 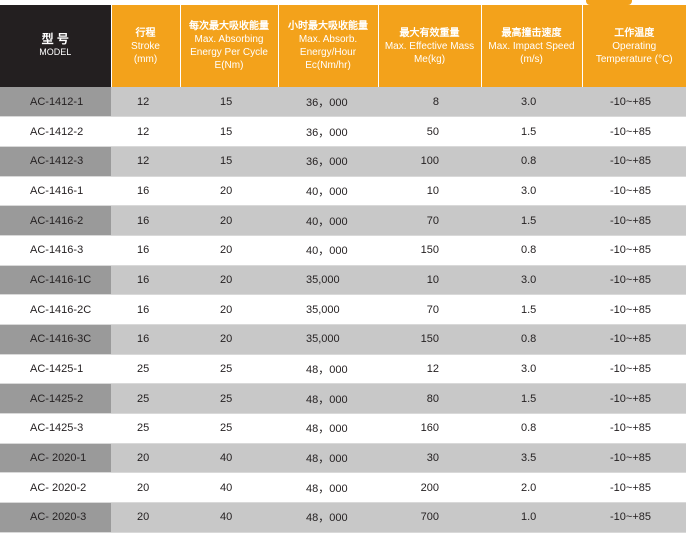 What do you see at coordinates (531, 517) in the screenshot?
I see `cell-speed: 1.0` at bounding box center [531, 517].